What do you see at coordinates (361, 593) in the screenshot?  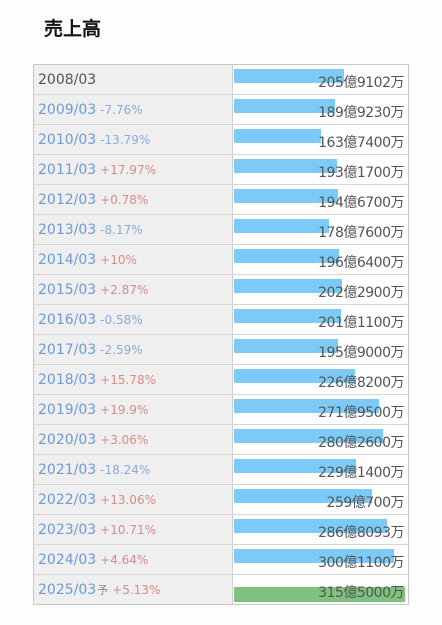 I see `value-label: 315億5000万` at bounding box center [361, 593].